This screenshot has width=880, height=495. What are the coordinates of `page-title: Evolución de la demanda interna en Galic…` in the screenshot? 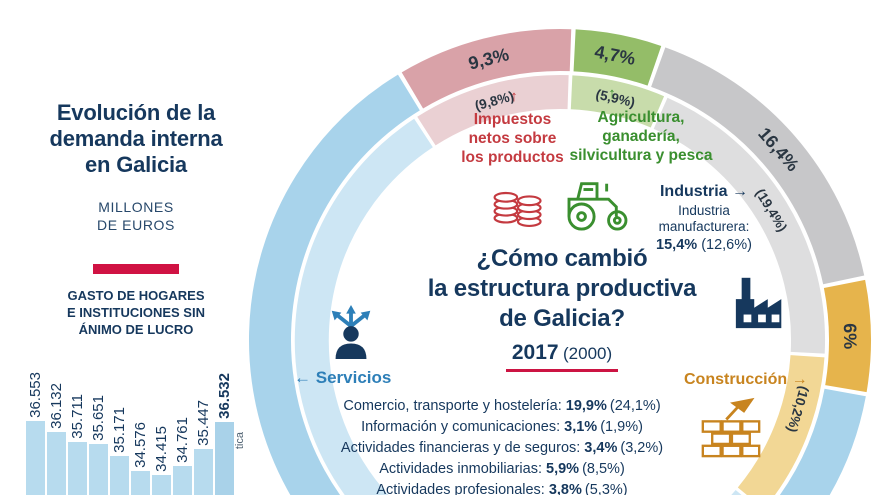 It's located at (136, 139).